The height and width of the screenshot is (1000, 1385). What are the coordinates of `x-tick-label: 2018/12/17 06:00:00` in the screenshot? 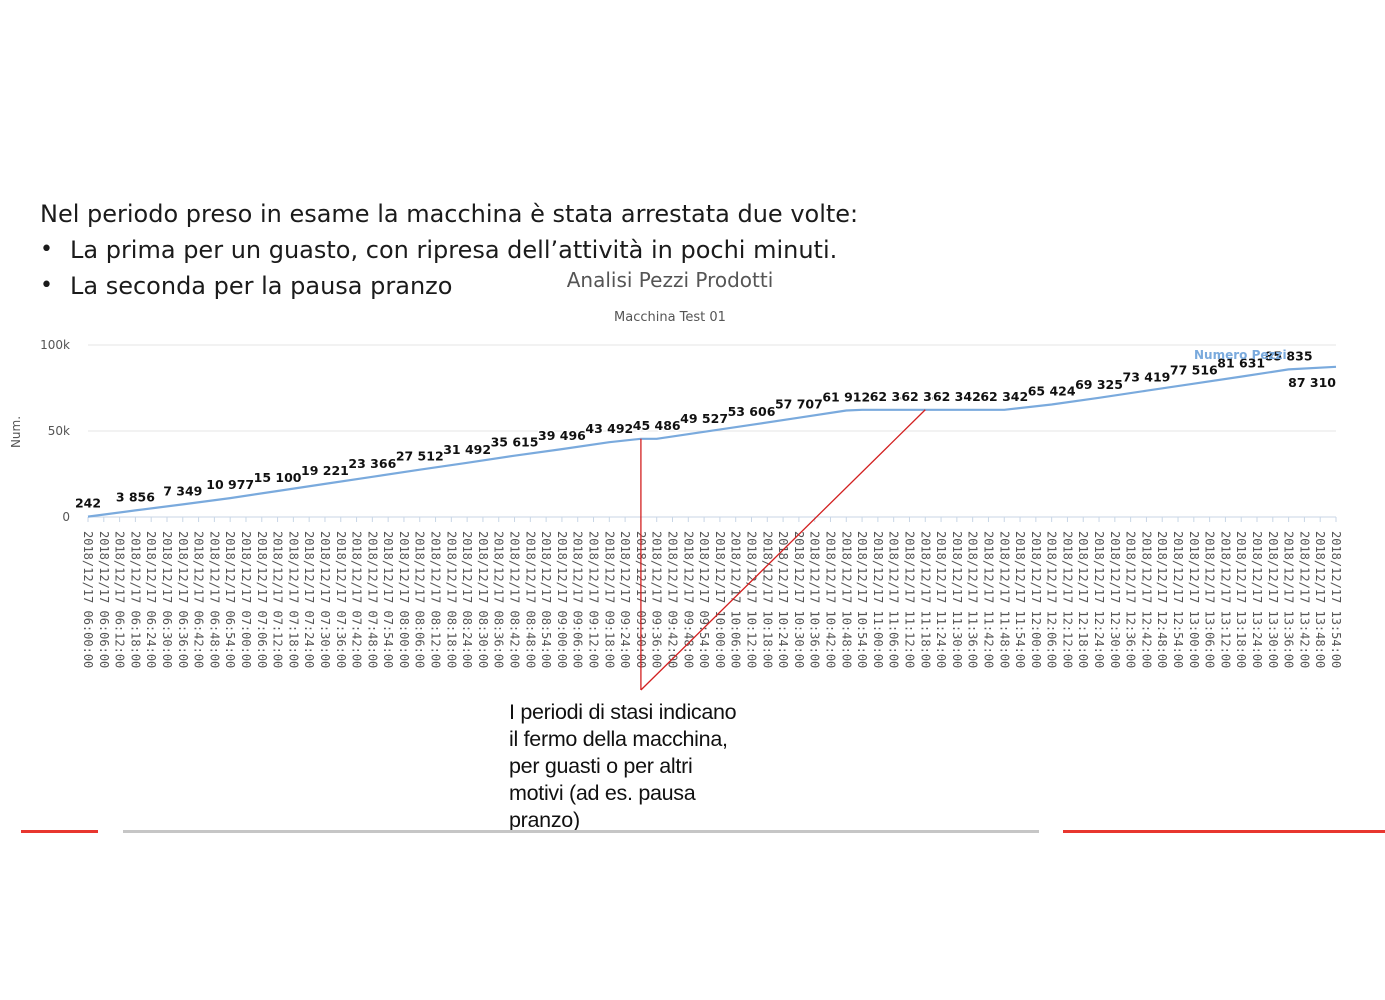 It's located at (88, 599).